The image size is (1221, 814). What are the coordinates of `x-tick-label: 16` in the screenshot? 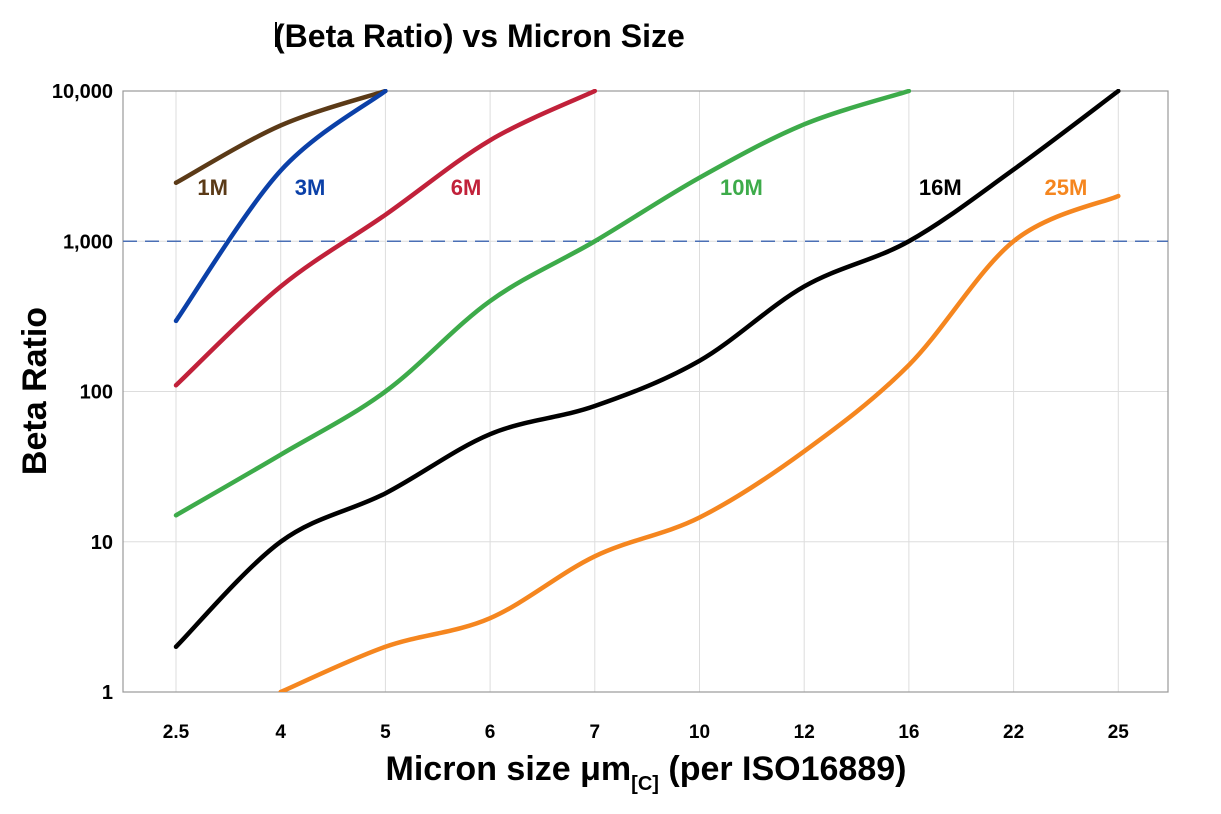 It's located at (908, 732).